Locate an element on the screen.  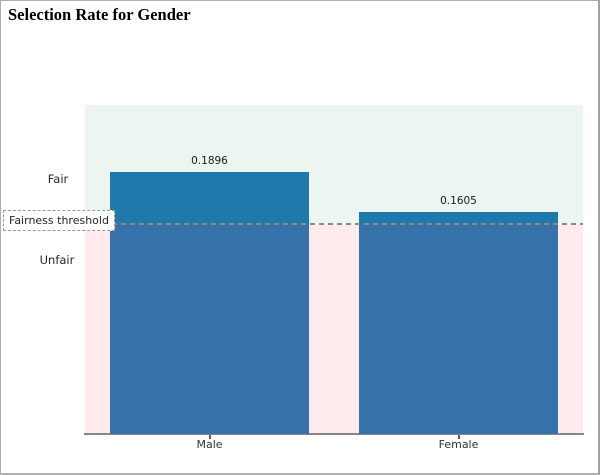
fair-zone-label: Fair is located at coordinates (58, 179).